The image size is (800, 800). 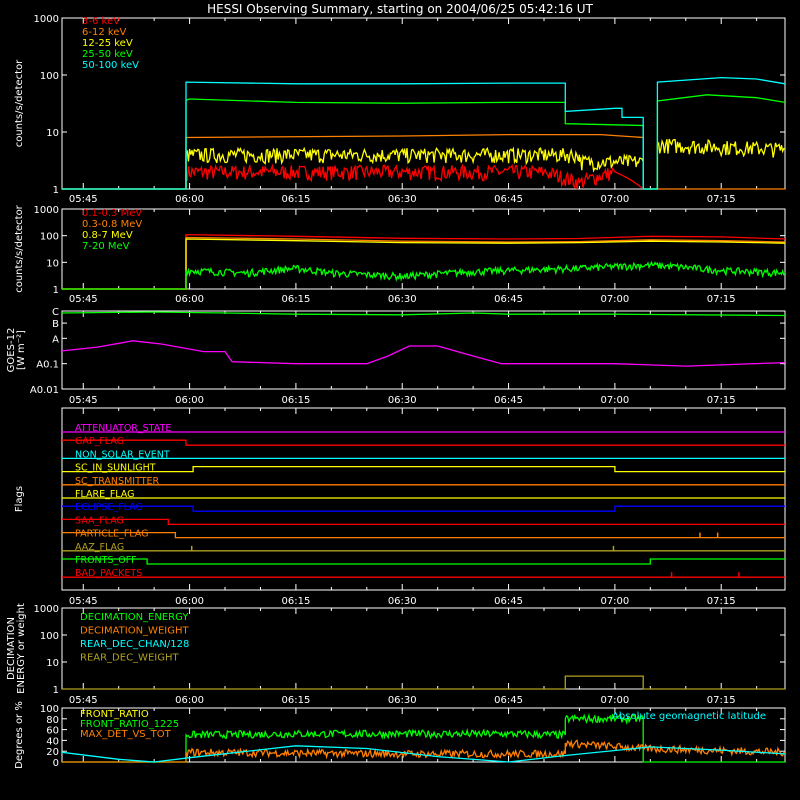 I want to click on series-line-12-25-kev, so click(x=424, y=164).